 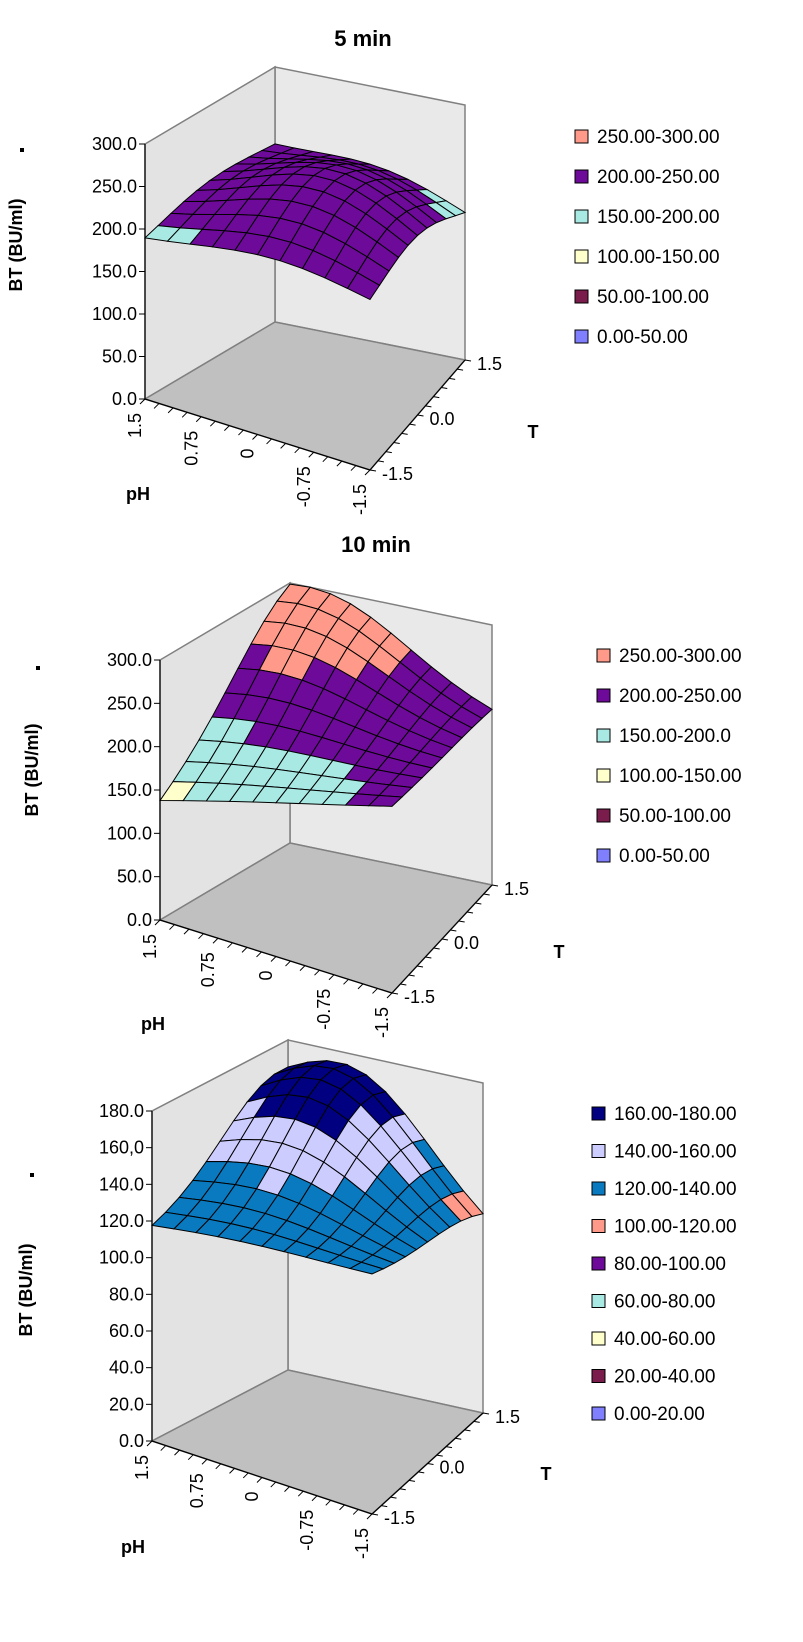 I want to click on legend-label: 50.00-100.00, so click(x=675, y=816).